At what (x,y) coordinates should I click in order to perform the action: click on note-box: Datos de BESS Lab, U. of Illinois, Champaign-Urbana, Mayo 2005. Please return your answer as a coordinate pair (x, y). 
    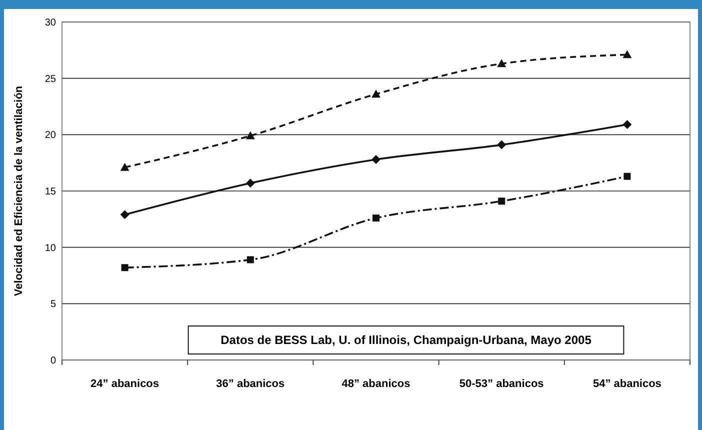
    Looking at the image, I should click on (406, 340).